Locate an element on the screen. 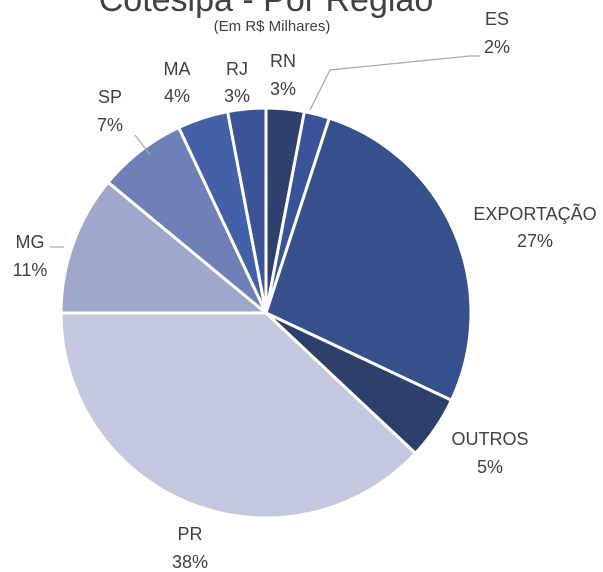  chart-title: Cotesipa - Por Região is located at coordinates (266, 9).